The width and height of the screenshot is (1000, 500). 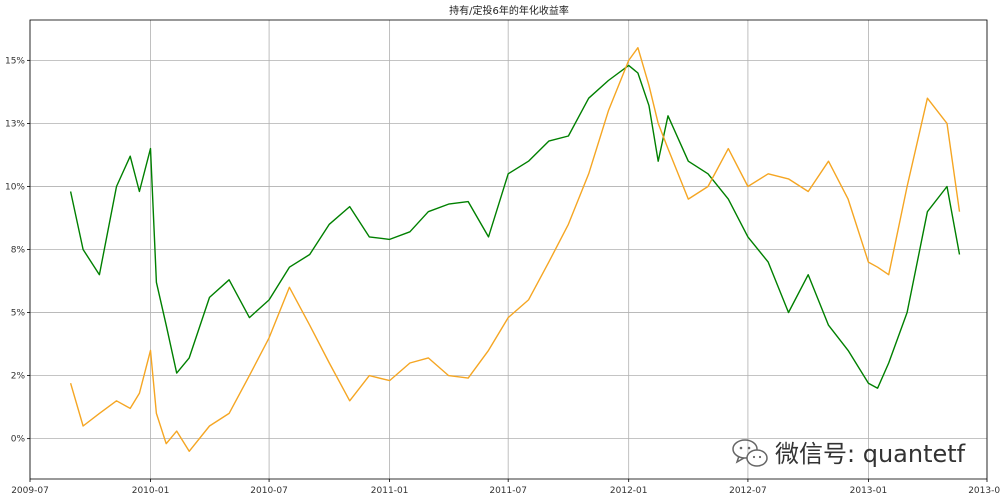 I want to click on y-tick-label: 5%, so click(x=18, y=314).